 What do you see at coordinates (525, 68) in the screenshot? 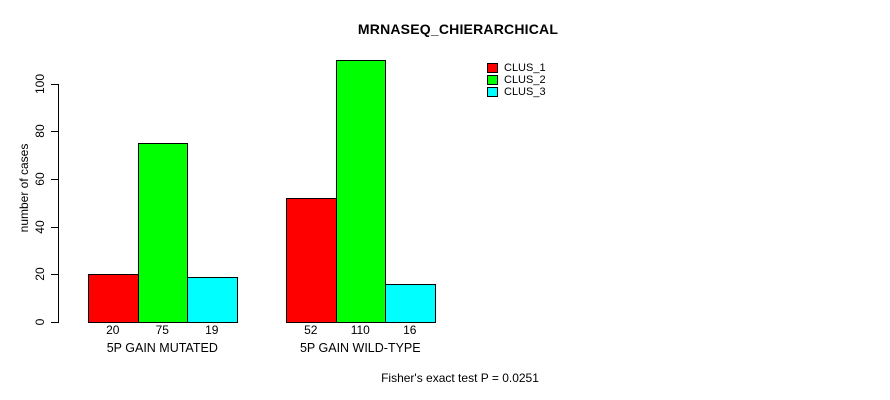
I see `legend-label: CLUS_1` at bounding box center [525, 68].